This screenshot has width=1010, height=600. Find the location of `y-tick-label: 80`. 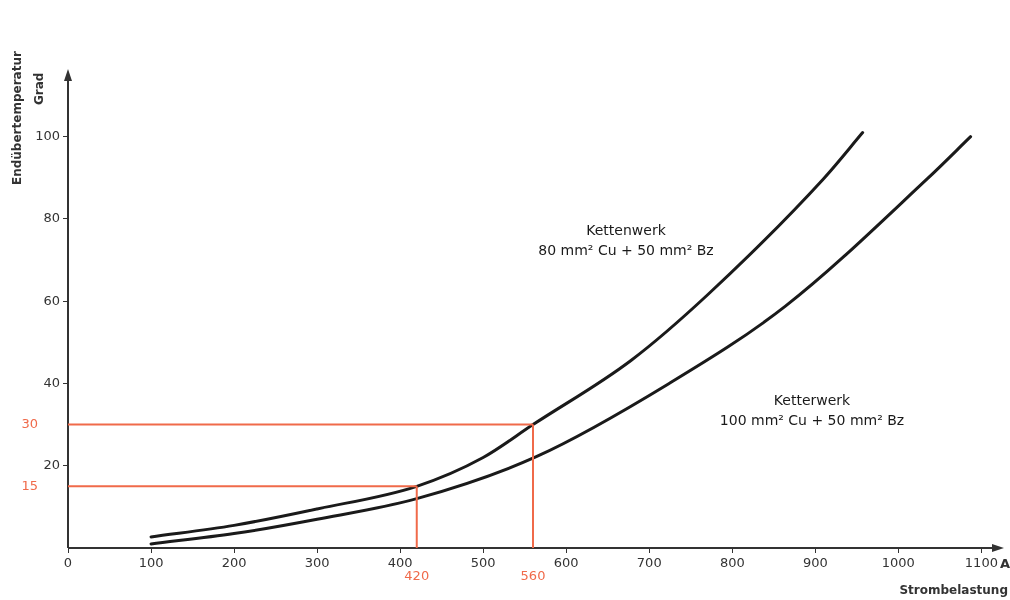

y-tick-label: 80 is located at coordinates (51, 218).